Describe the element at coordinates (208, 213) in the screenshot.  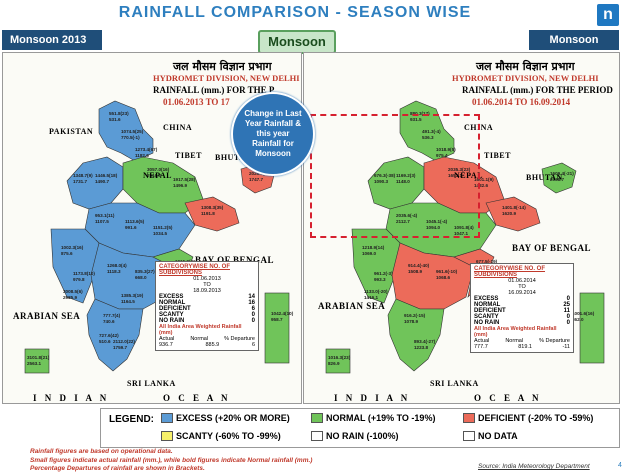
I see `region-rainfall-value: 1191.8` at that location.